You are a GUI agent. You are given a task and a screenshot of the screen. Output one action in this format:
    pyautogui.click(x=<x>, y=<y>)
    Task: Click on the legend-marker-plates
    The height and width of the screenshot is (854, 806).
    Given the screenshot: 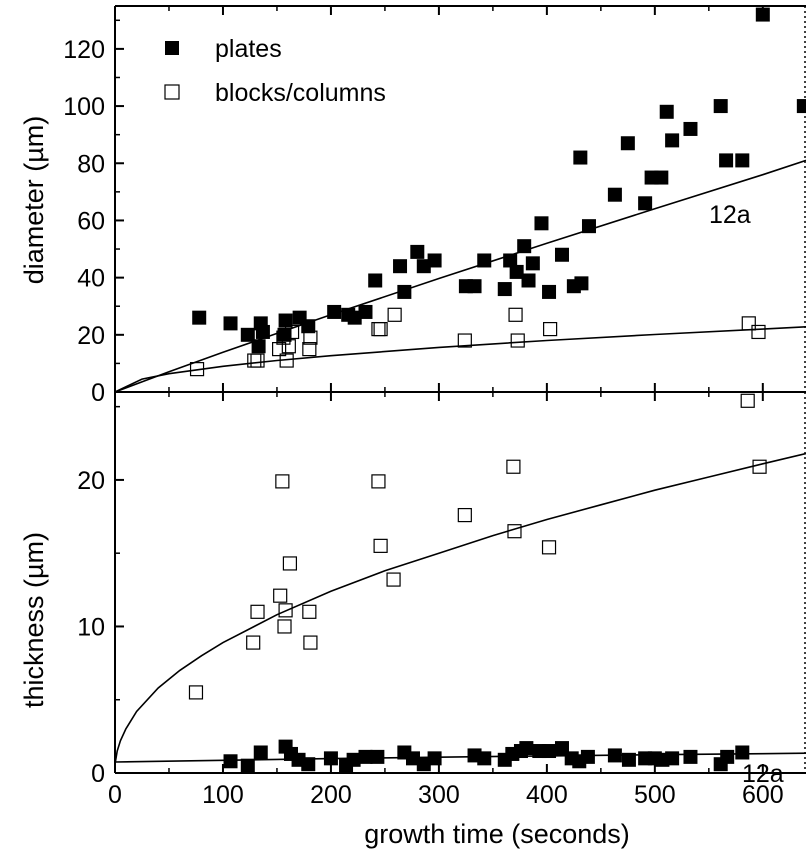 What is the action you would take?
    pyautogui.click(x=172, y=48)
    